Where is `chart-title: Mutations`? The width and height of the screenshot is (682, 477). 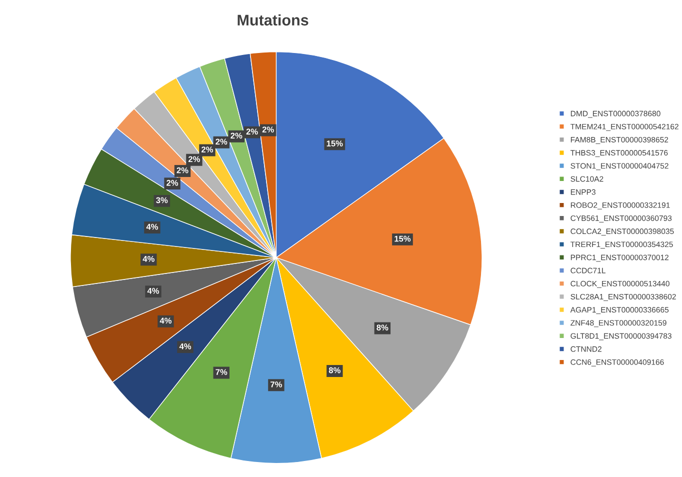
chart-title: Mutations is located at coordinates (273, 20).